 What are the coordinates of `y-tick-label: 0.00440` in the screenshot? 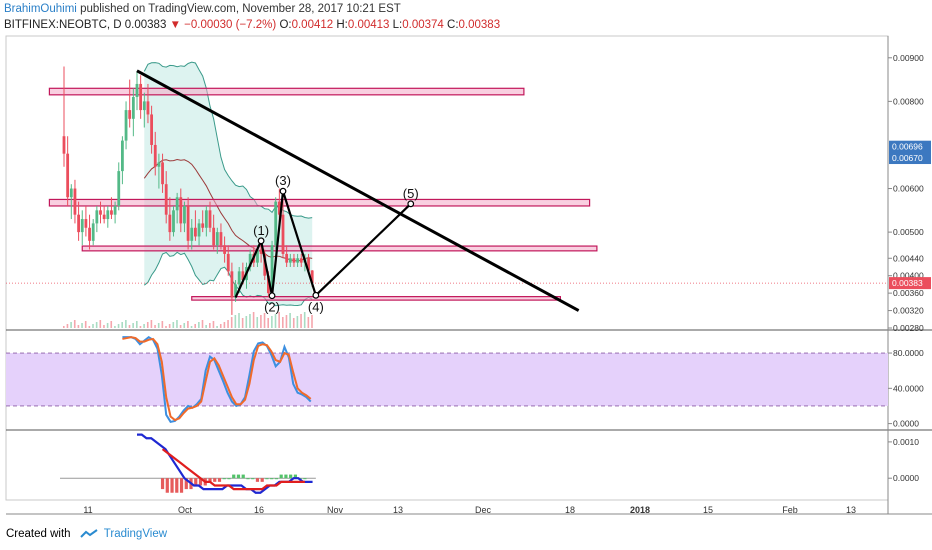 It's located at (908, 258).